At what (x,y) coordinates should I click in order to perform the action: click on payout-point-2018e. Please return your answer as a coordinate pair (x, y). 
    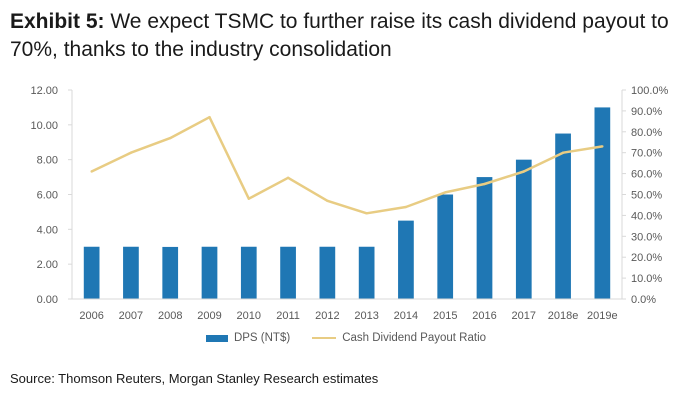
    Looking at the image, I should click on (563, 152).